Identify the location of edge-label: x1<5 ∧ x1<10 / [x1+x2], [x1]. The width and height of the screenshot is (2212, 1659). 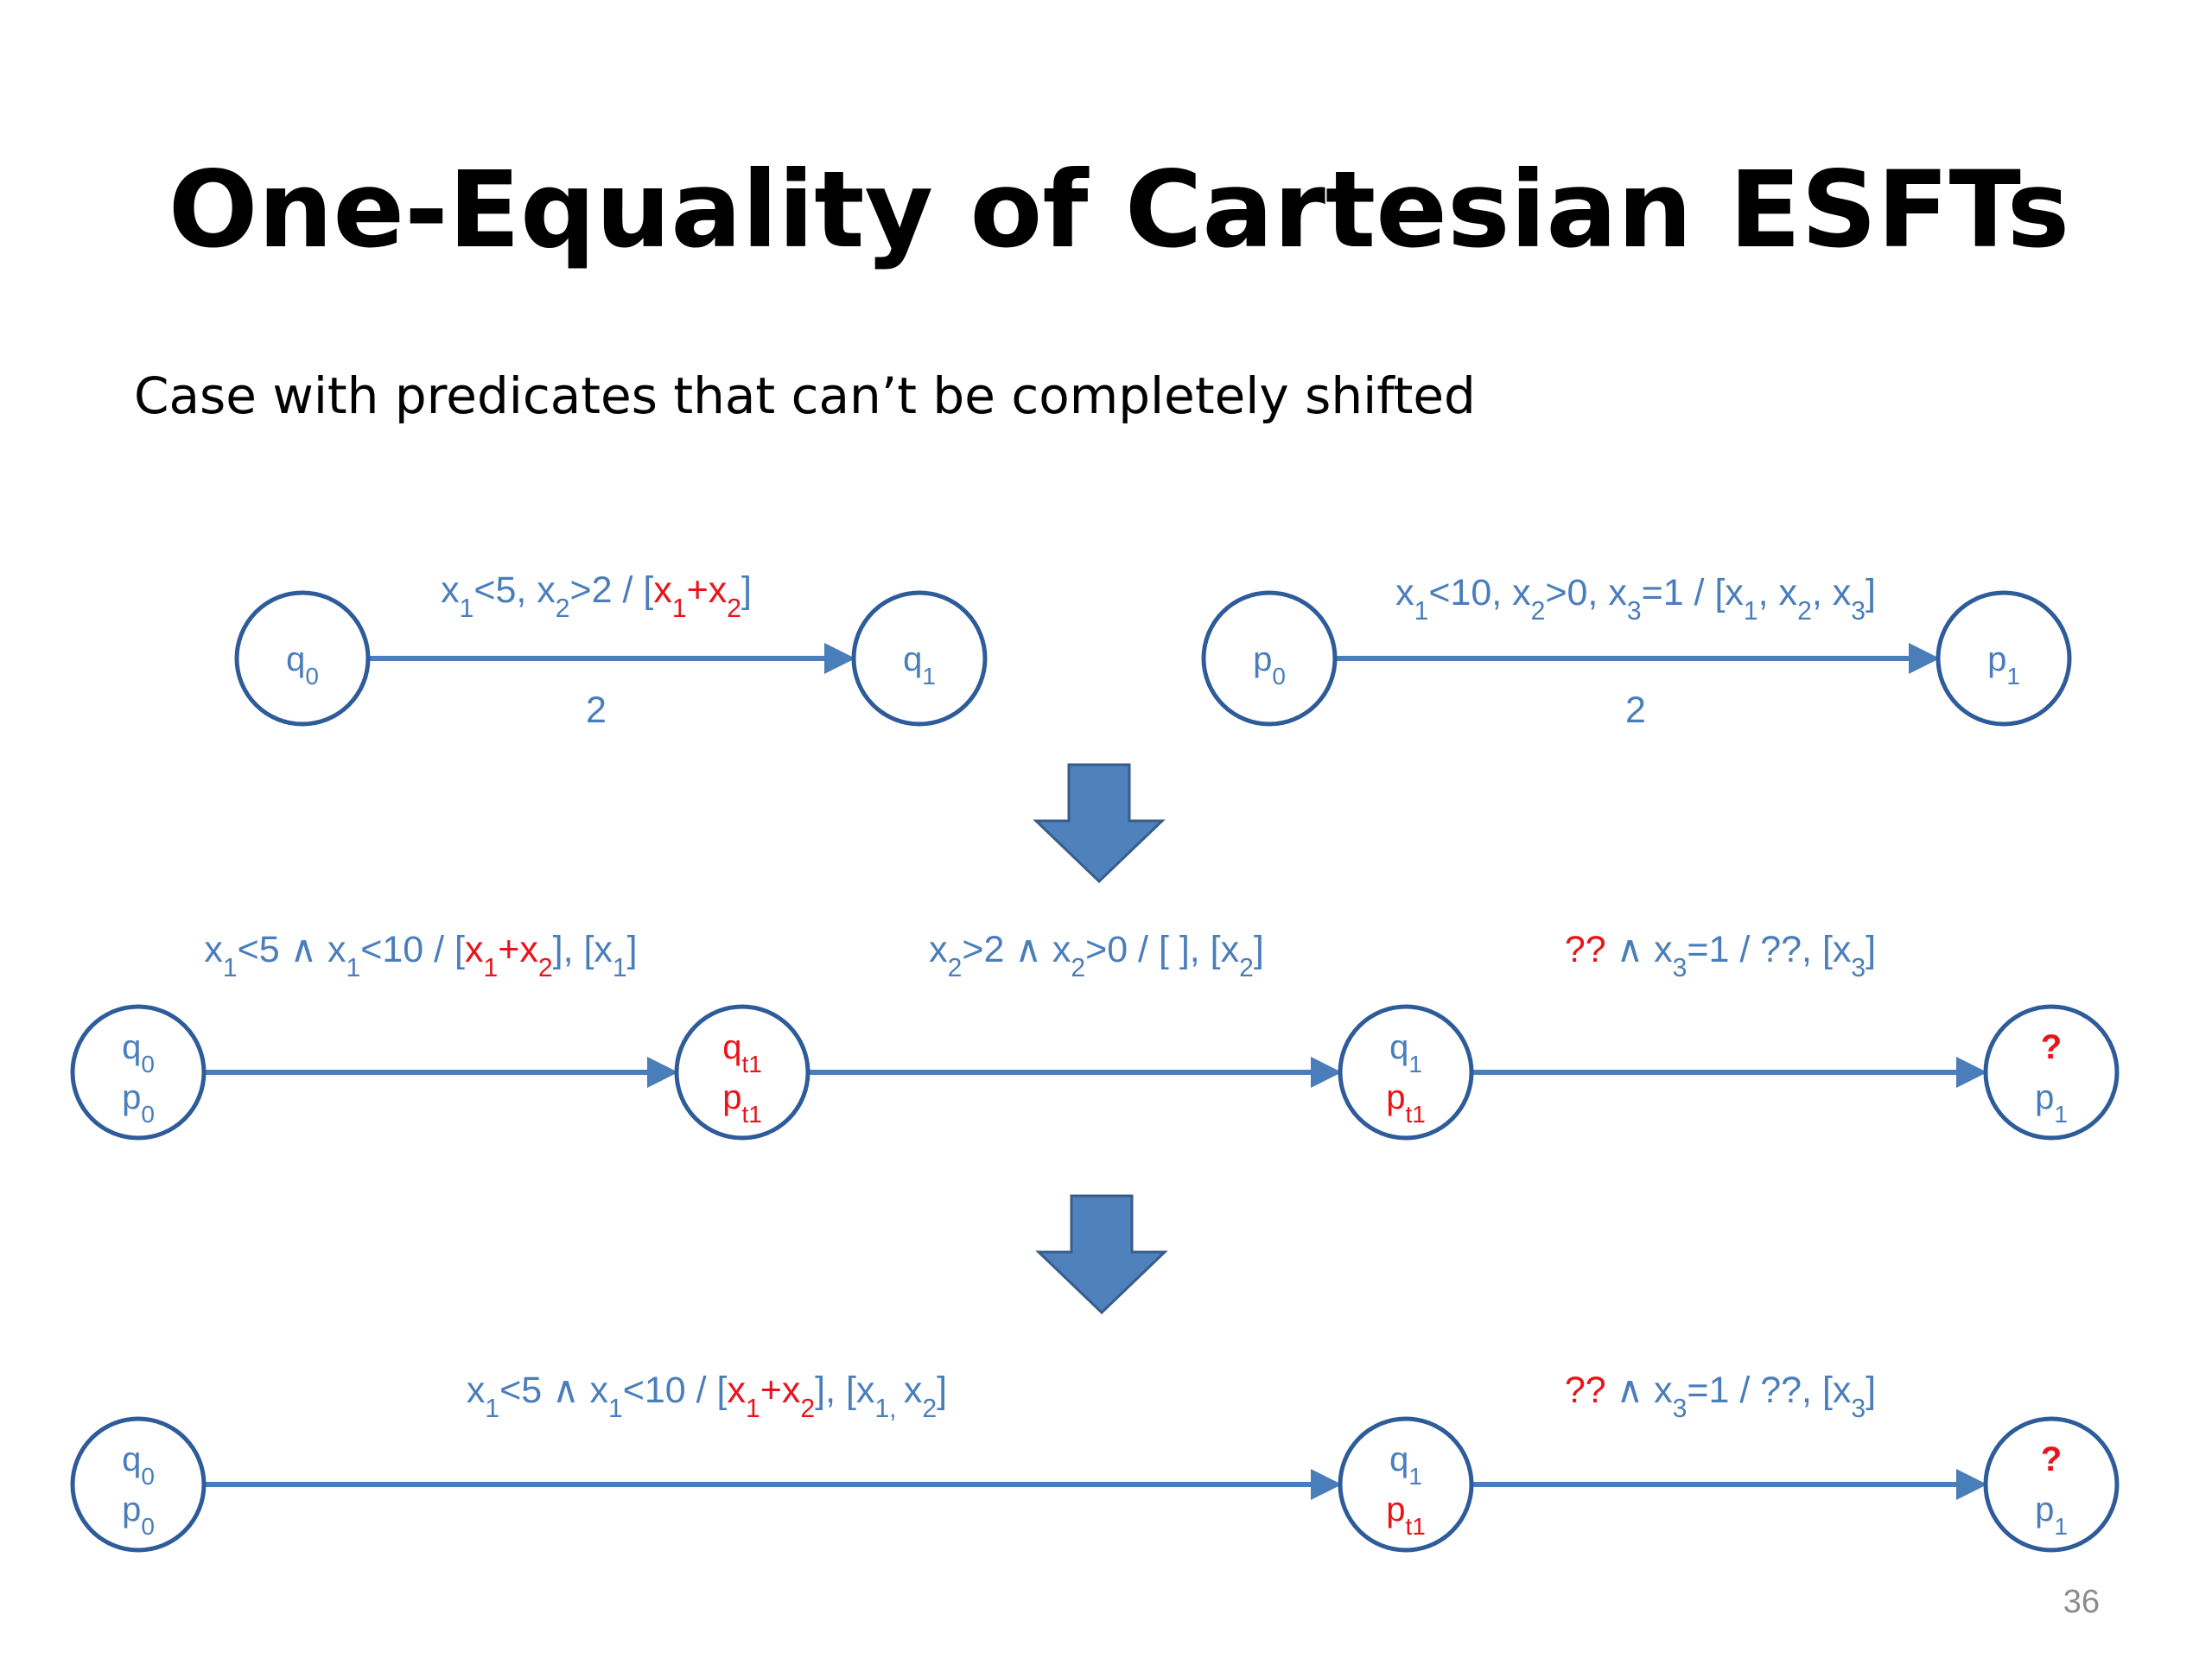
(420, 955).